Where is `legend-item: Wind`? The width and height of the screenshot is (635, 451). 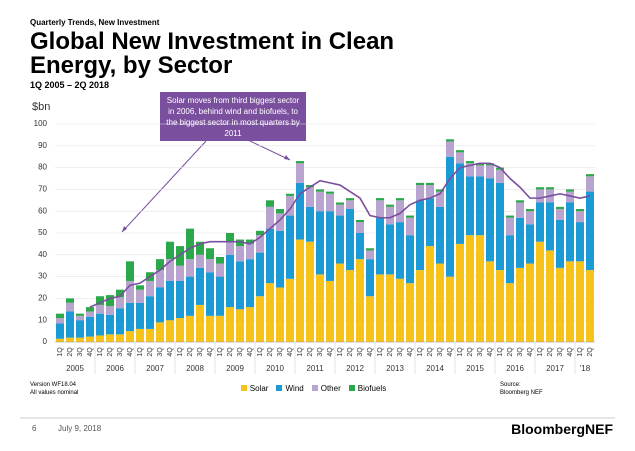
legend-item: Wind is located at coordinates (290, 388).